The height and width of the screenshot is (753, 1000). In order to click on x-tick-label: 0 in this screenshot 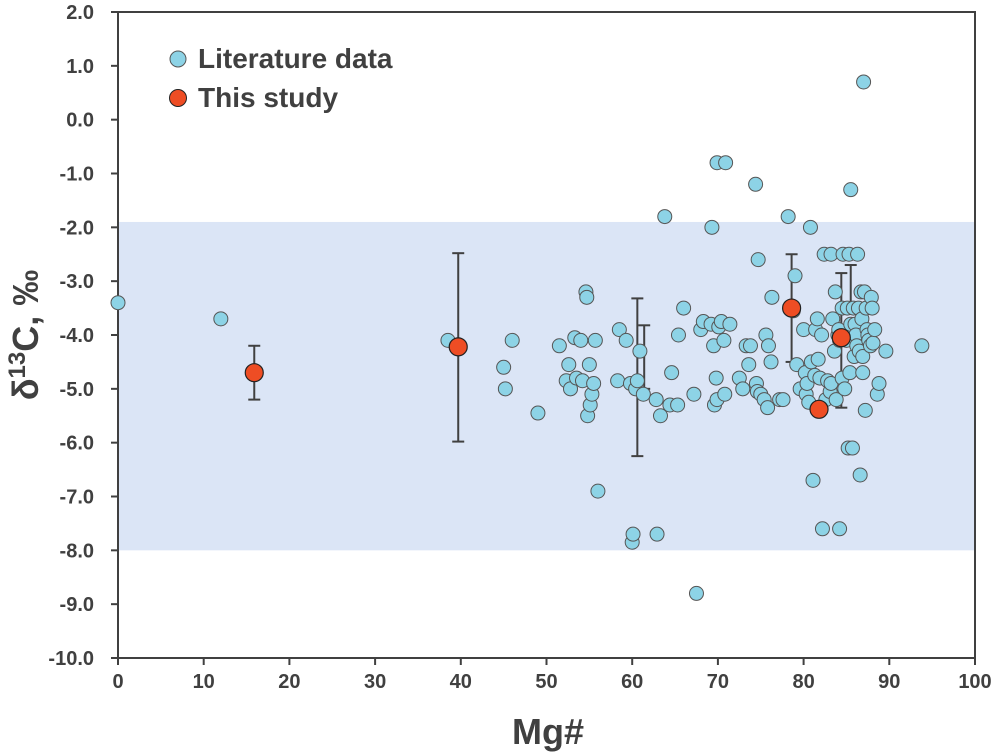, I will do `click(117, 682)`.